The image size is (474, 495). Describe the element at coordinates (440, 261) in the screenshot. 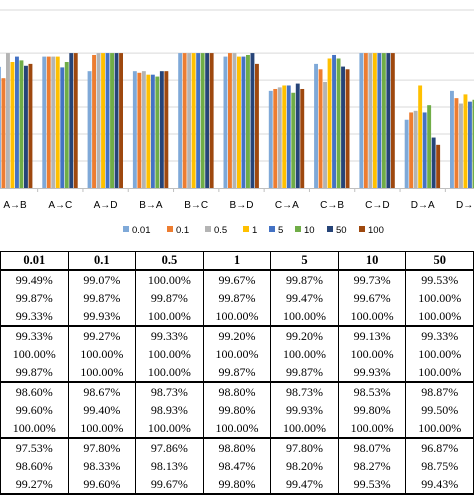

I see `header-cell: 50` at that location.